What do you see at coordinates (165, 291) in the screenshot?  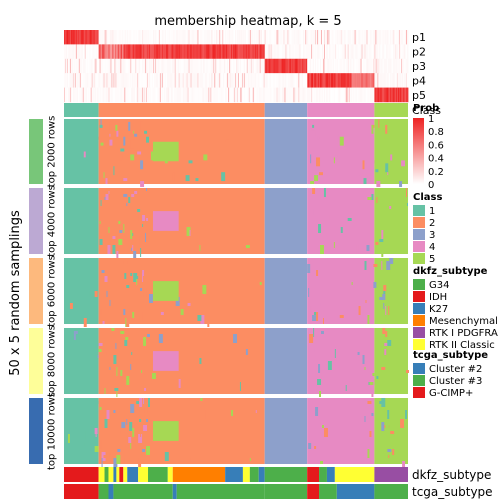 I see `heatmap-patch` at bounding box center [165, 291].